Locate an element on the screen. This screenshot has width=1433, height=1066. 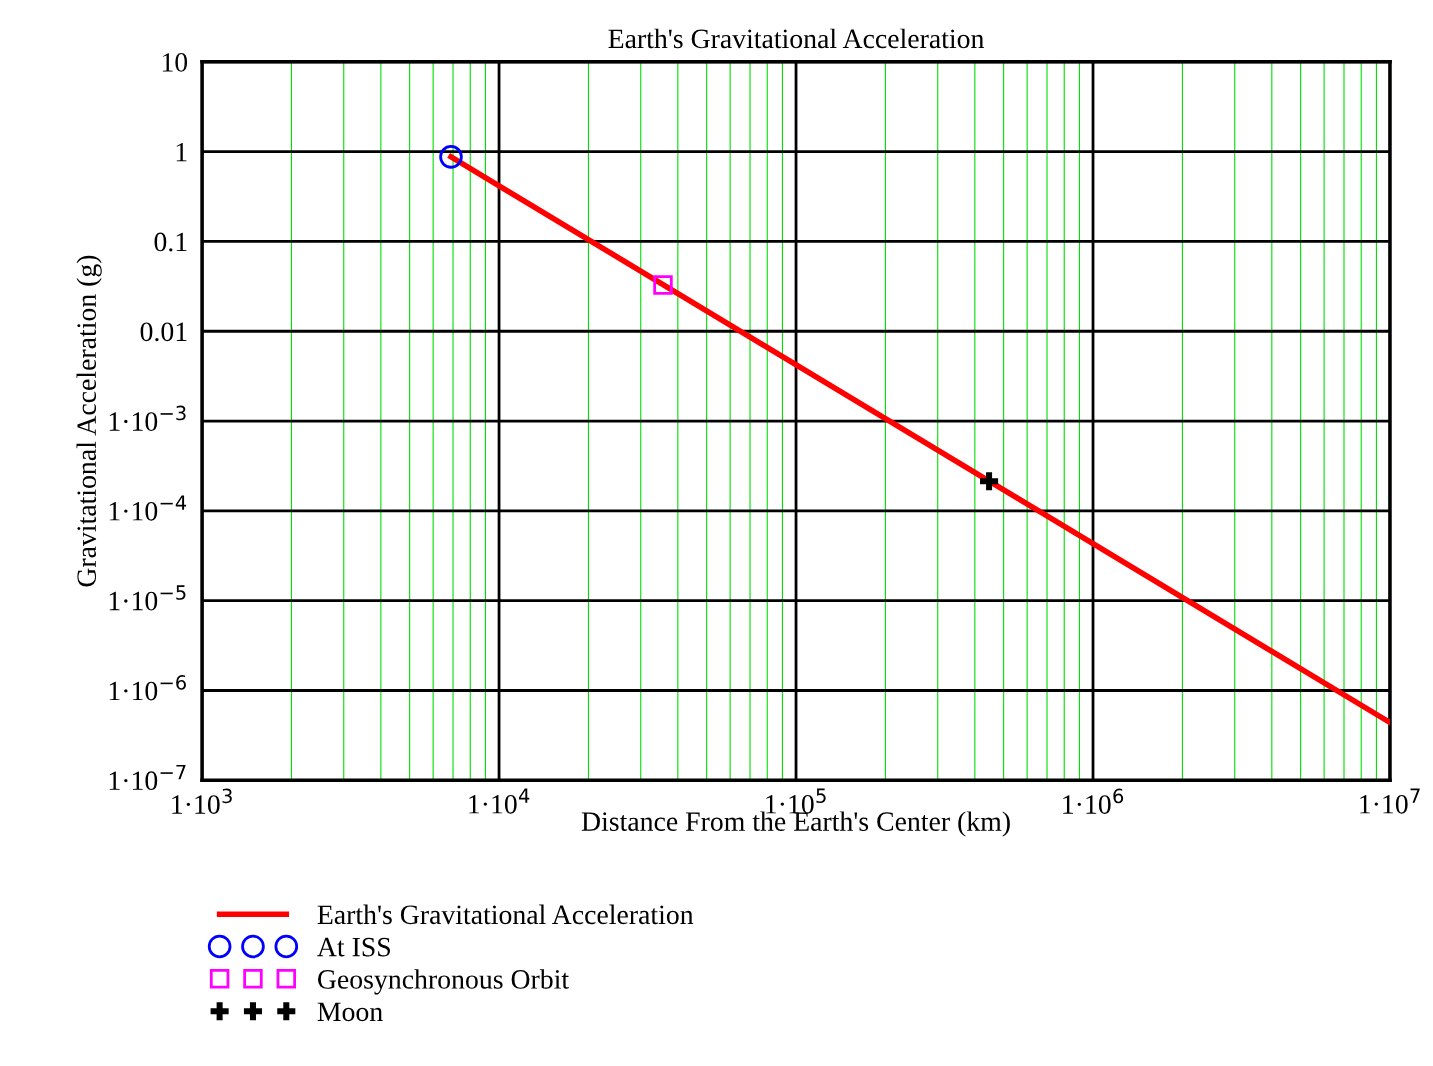
x-tick-label: 1·10$^{6}$ is located at coordinates (1093, 801).